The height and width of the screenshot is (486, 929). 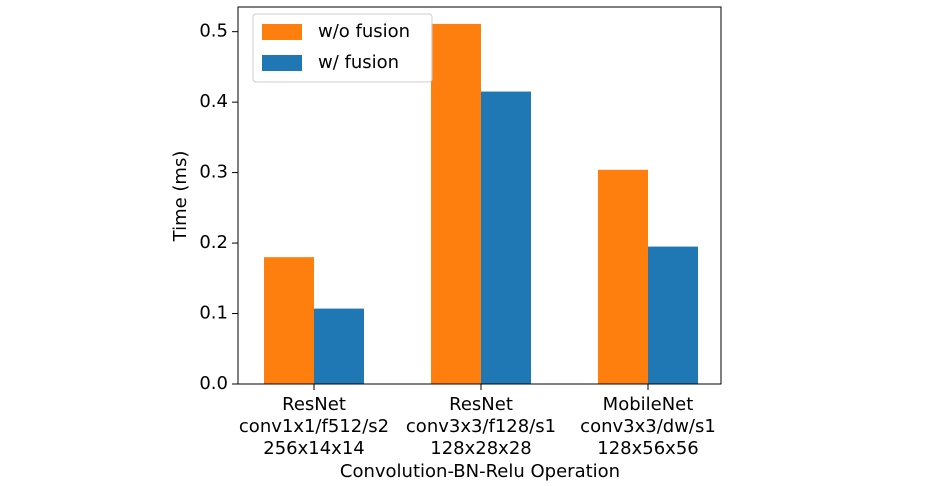 I want to click on x-tick-label: 256x14x14, so click(x=313, y=448).